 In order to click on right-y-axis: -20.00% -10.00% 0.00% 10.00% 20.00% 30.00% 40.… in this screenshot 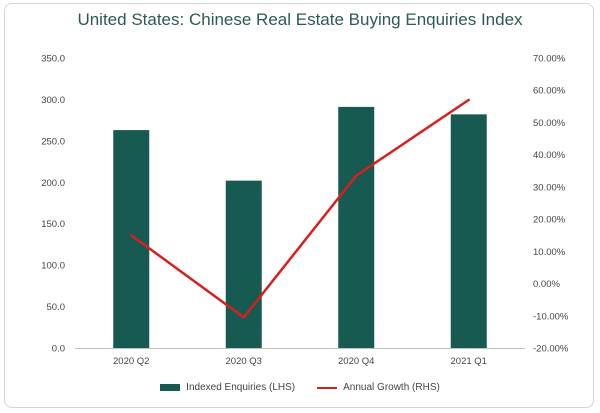, I will do `click(551, 204)`.